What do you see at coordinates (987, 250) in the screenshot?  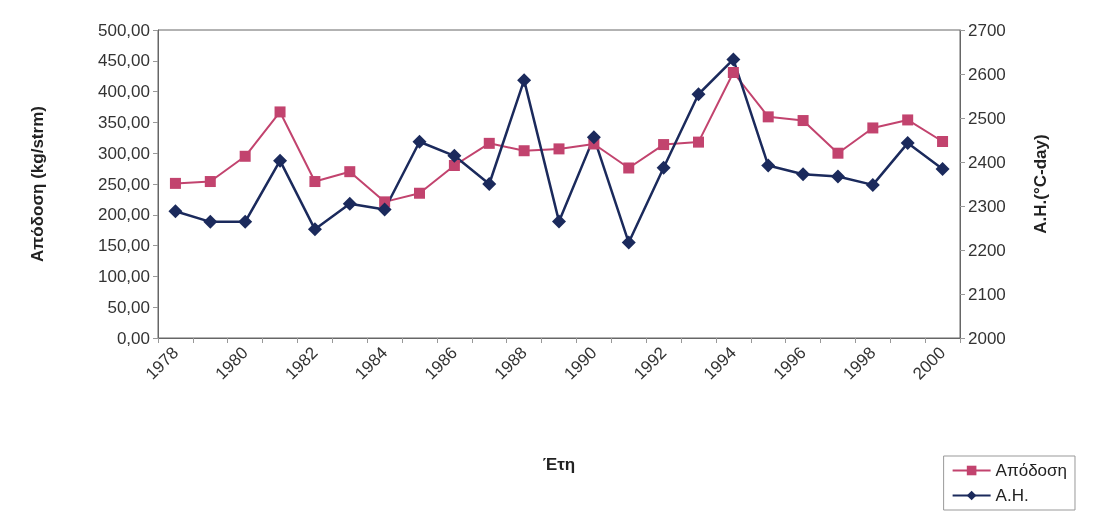 I see `y2-tick-label: 2200` at bounding box center [987, 250].